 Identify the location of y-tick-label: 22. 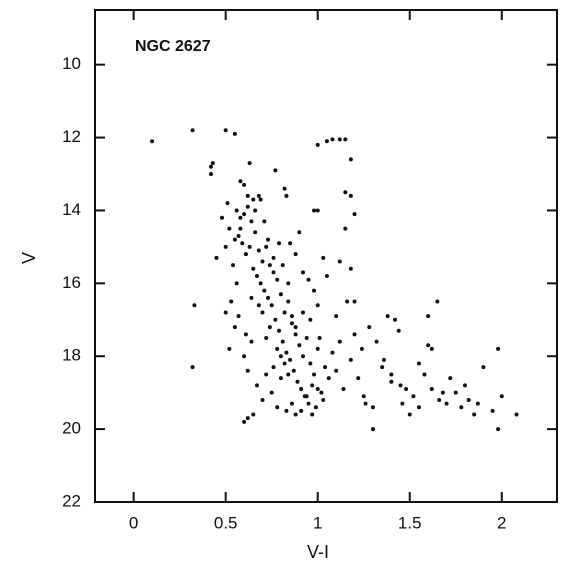
(71, 500).